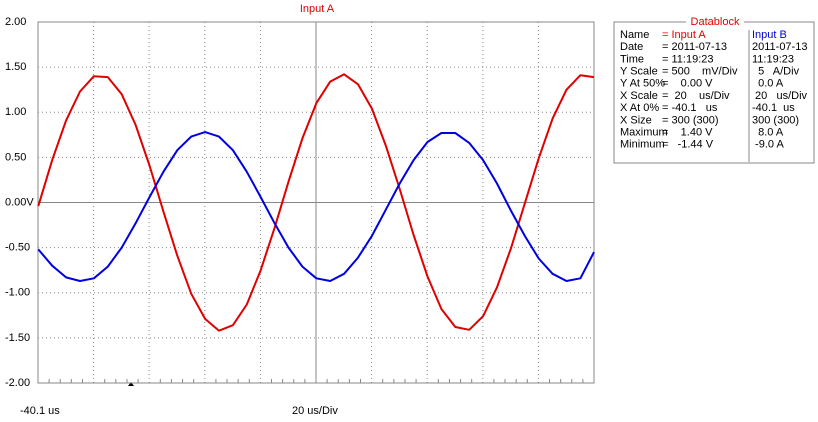  I want to click on datablock-cell: Y At 50%, so click(642, 84).